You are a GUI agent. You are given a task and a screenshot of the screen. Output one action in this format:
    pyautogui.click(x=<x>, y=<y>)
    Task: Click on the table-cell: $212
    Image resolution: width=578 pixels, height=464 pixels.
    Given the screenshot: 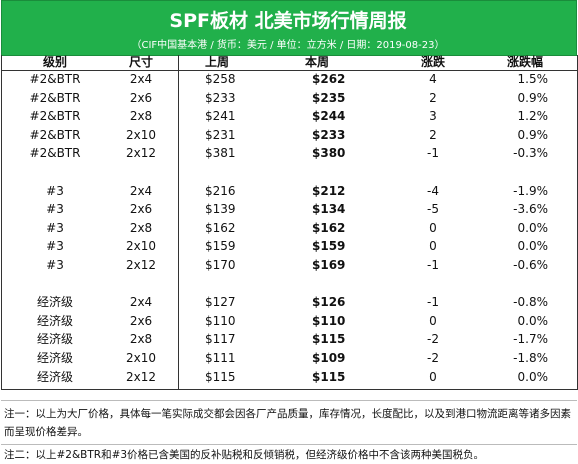 What is the action you would take?
    pyautogui.click(x=329, y=190)
    